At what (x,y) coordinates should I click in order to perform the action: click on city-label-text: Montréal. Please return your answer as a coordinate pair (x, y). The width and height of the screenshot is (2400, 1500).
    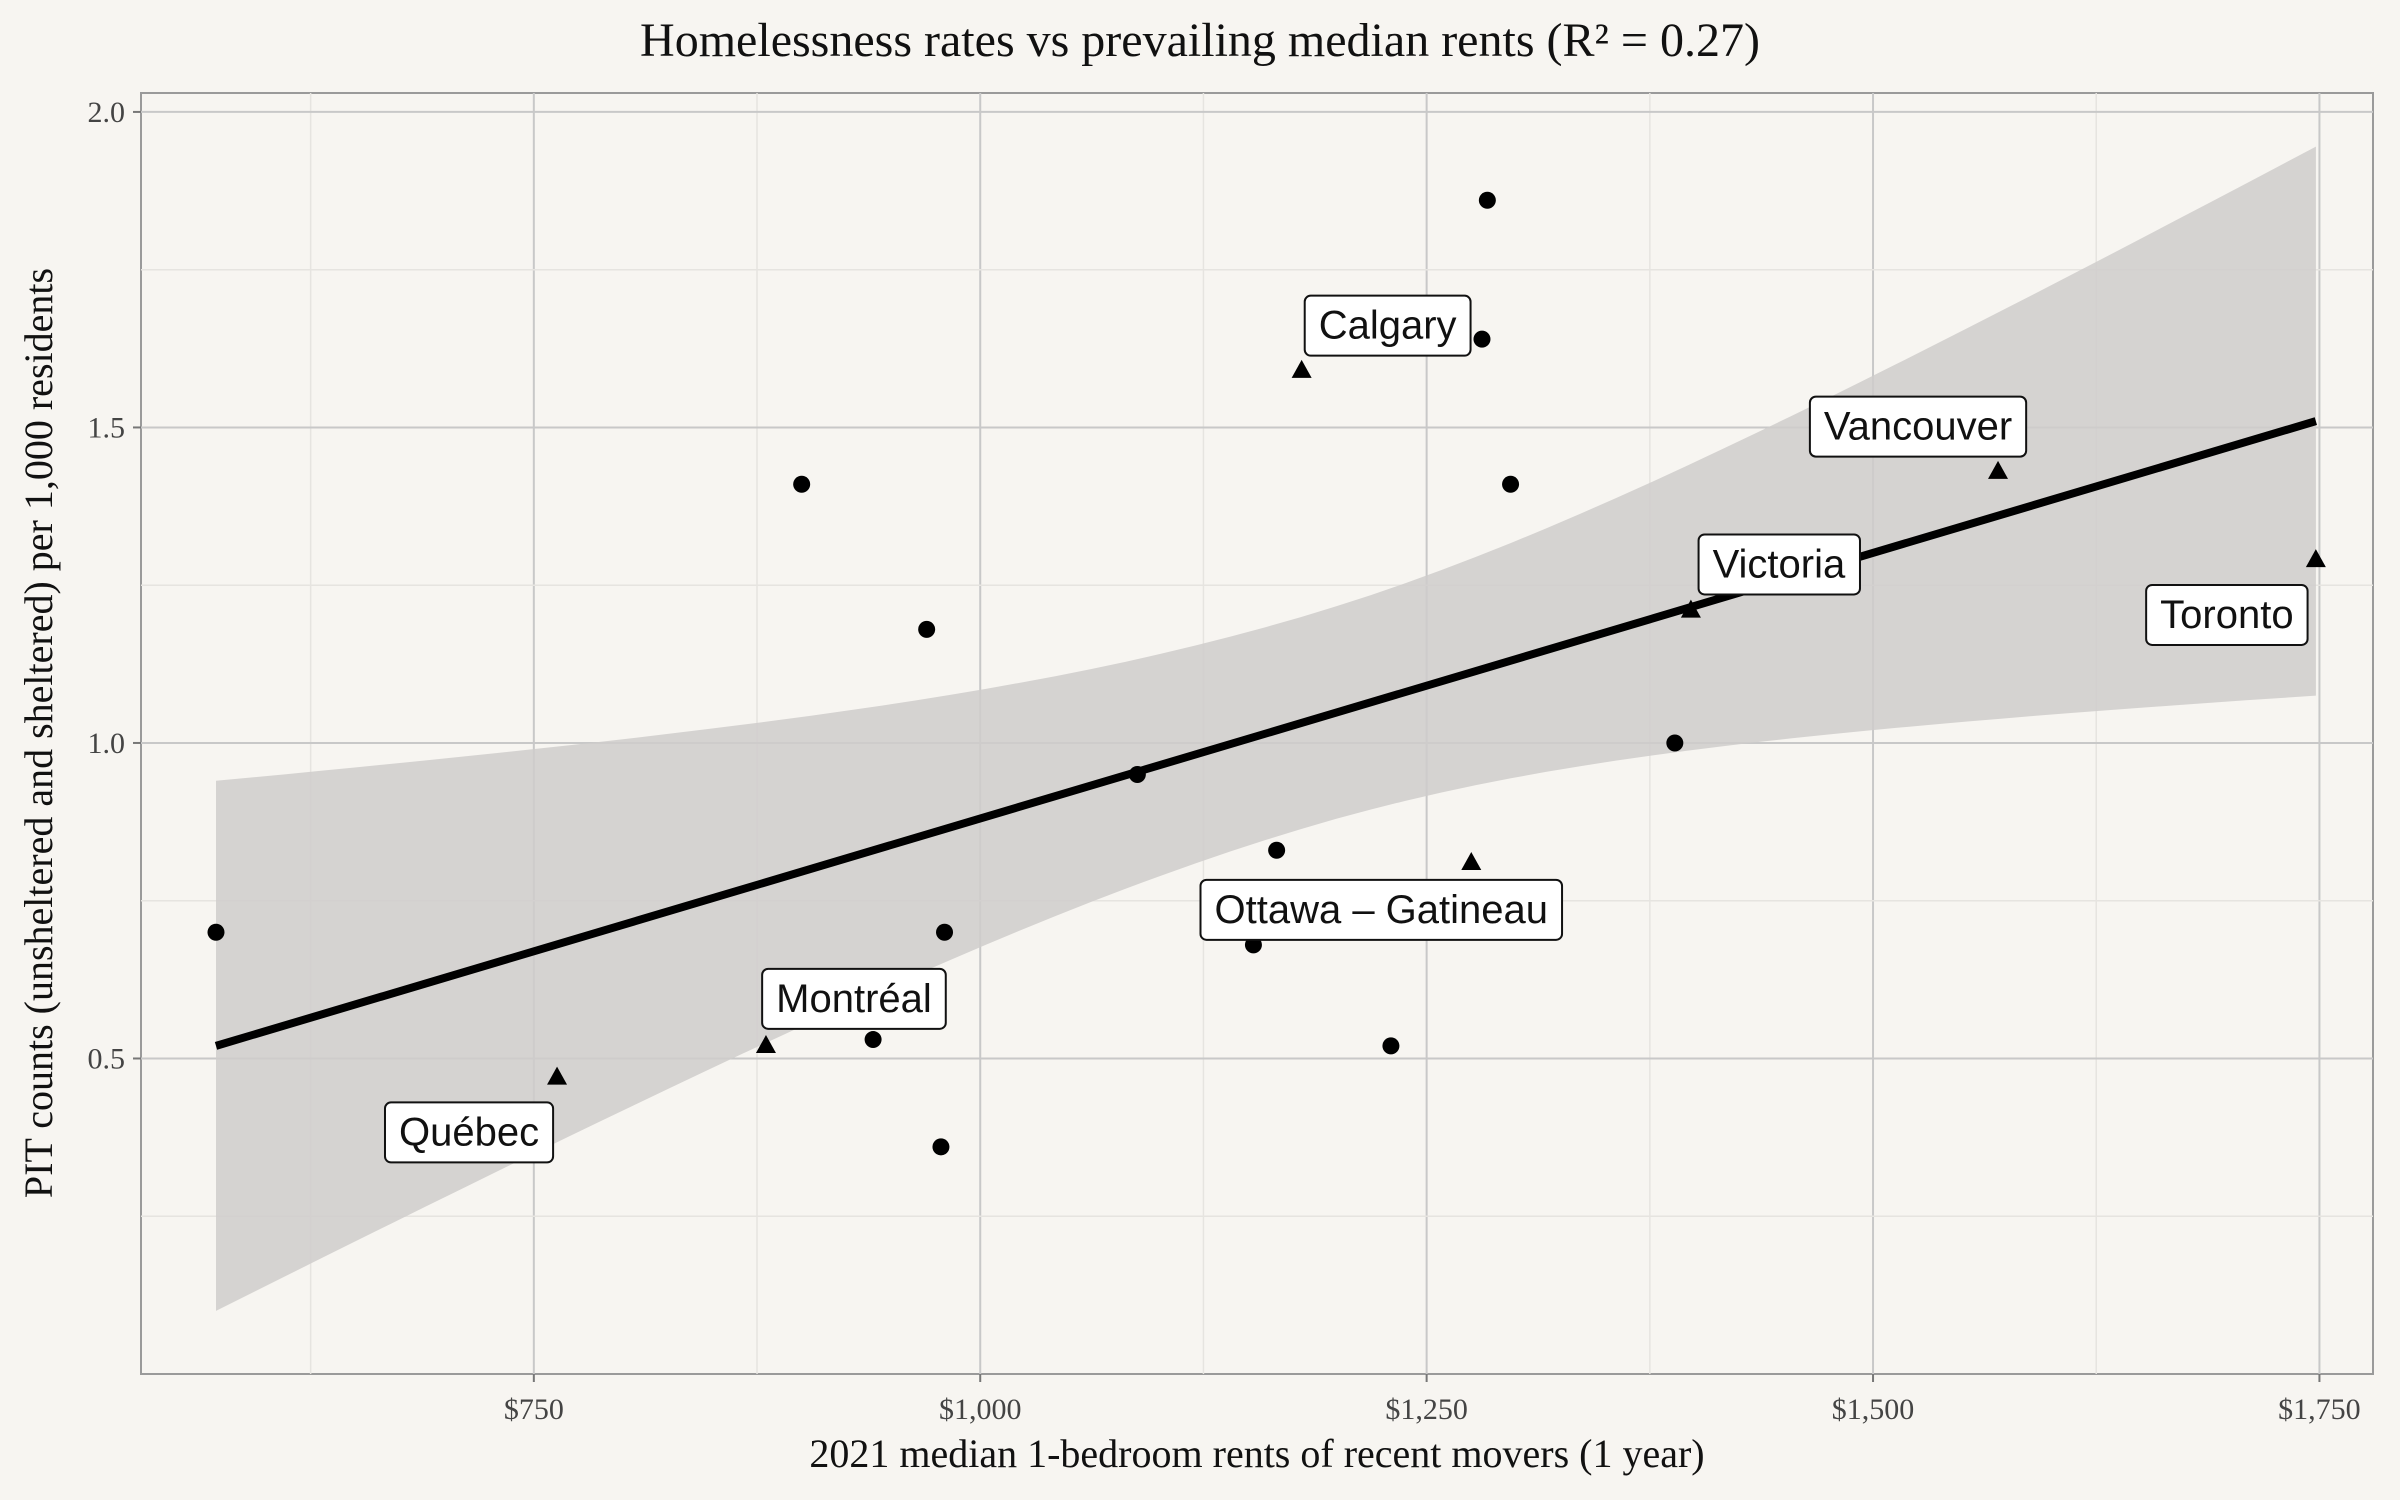
    Looking at the image, I should click on (854, 999).